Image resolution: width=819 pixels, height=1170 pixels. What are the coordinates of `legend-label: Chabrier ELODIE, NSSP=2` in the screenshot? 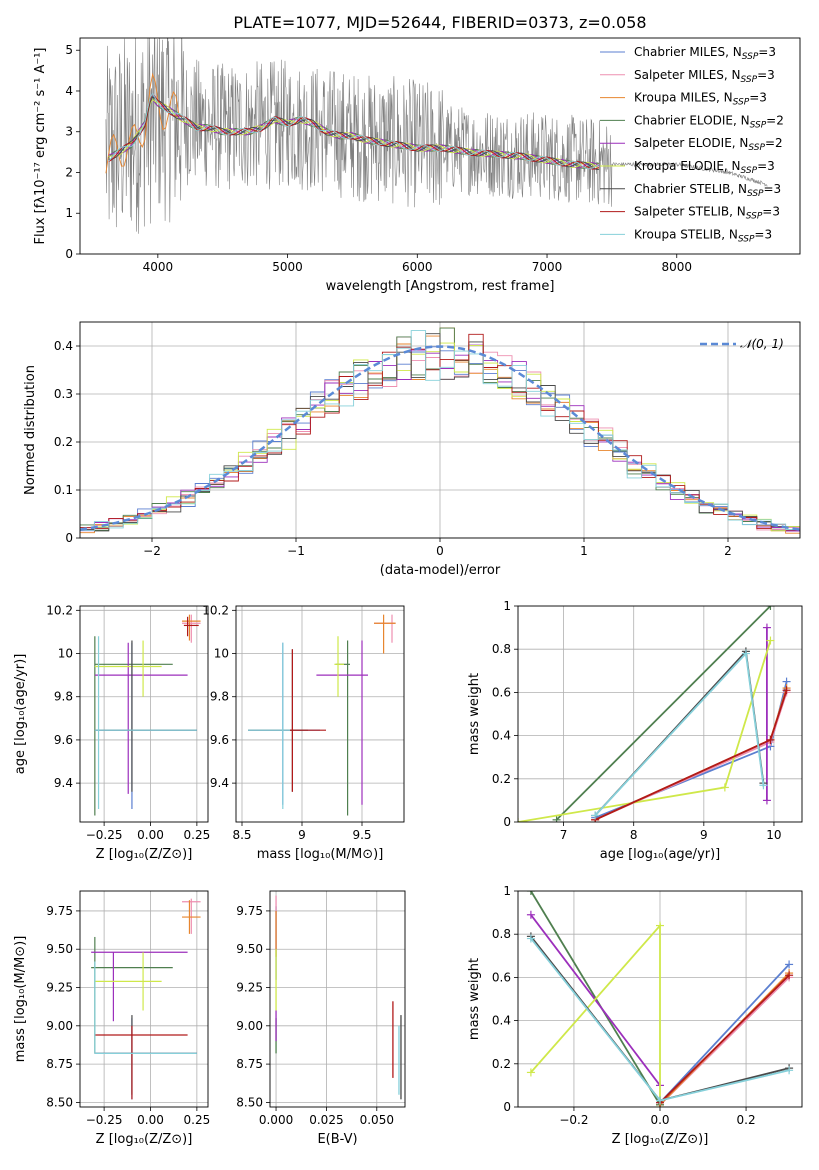 It's located at (709, 121).